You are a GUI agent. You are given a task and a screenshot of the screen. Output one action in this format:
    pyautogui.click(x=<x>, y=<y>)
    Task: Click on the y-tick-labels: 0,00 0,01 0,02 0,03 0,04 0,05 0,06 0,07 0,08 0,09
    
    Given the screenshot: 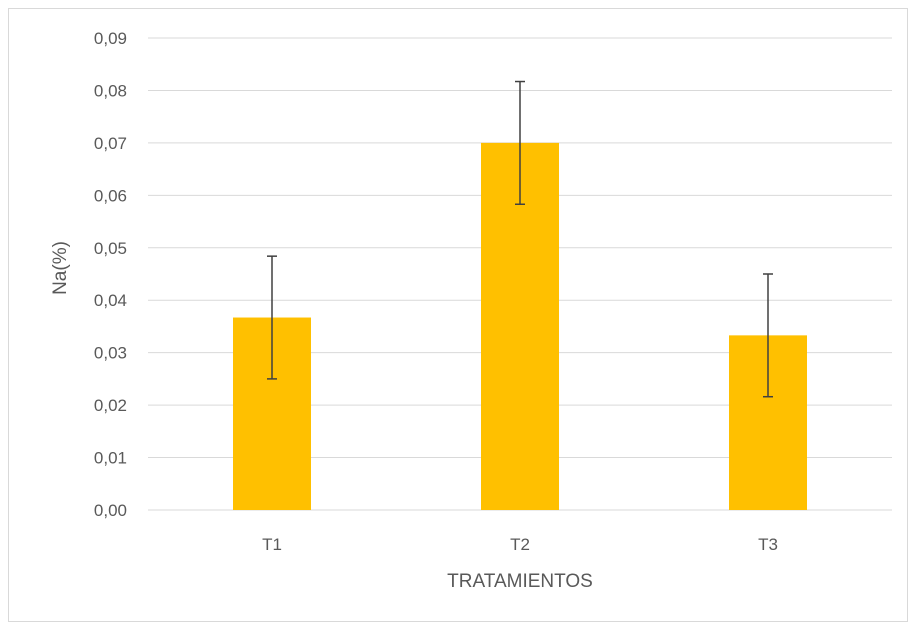 What is the action you would take?
    pyautogui.click(x=110, y=274)
    